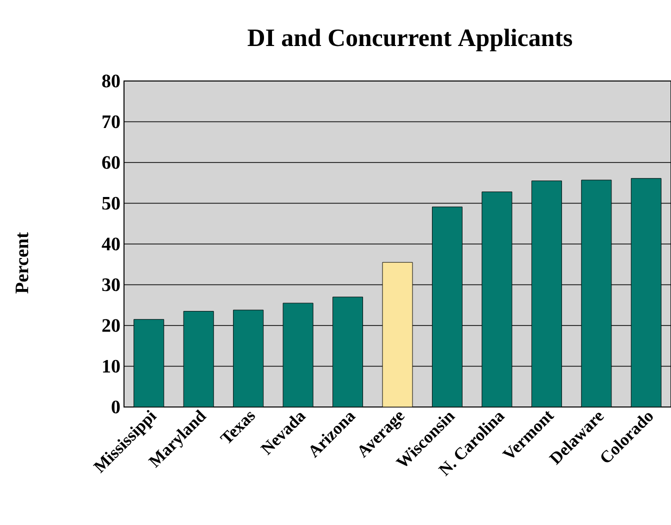  Describe the element at coordinates (22, 263) in the screenshot. I see `y-axis-title: Percent` at that location.